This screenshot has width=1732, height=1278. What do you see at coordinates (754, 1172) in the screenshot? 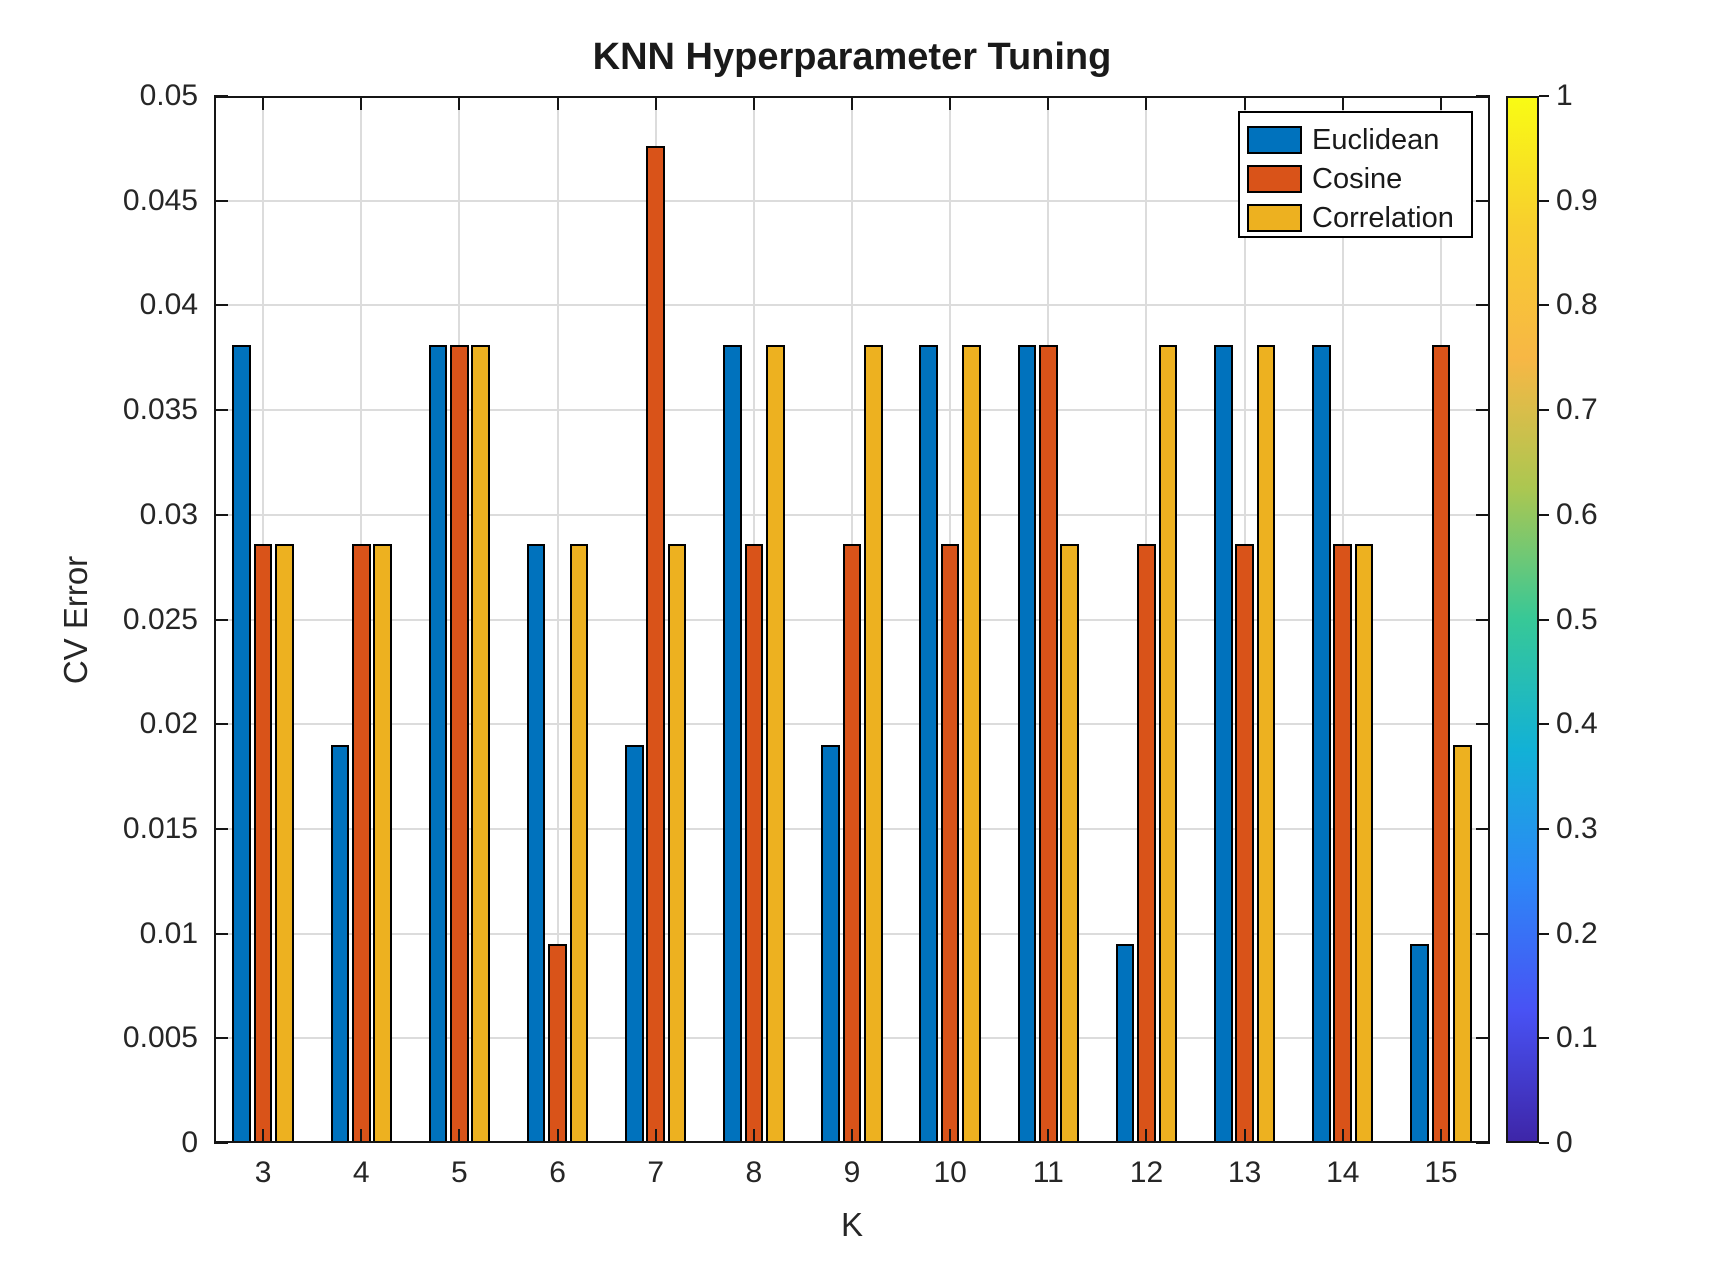
I see `x-tick-label: 8` at bounding box center [754, 1172].